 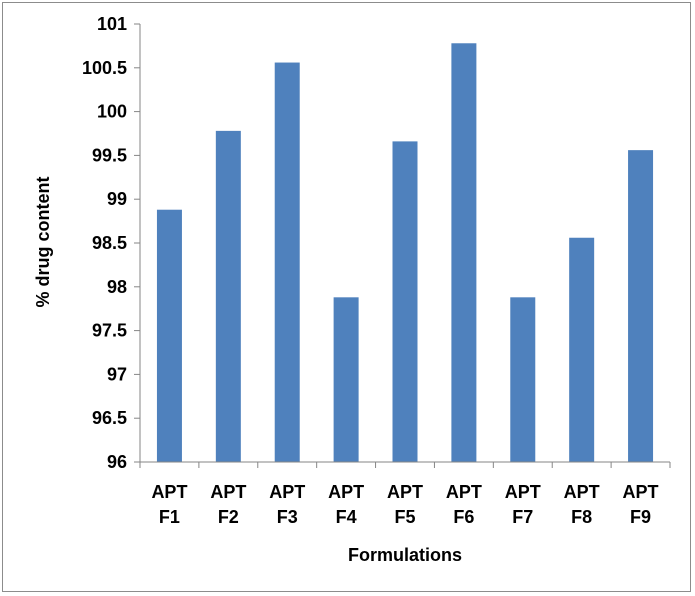 What do you see at coordinates (641, 306) in the screenshot?
I see `bar-apt-f9` at bounding box center [641, 306].